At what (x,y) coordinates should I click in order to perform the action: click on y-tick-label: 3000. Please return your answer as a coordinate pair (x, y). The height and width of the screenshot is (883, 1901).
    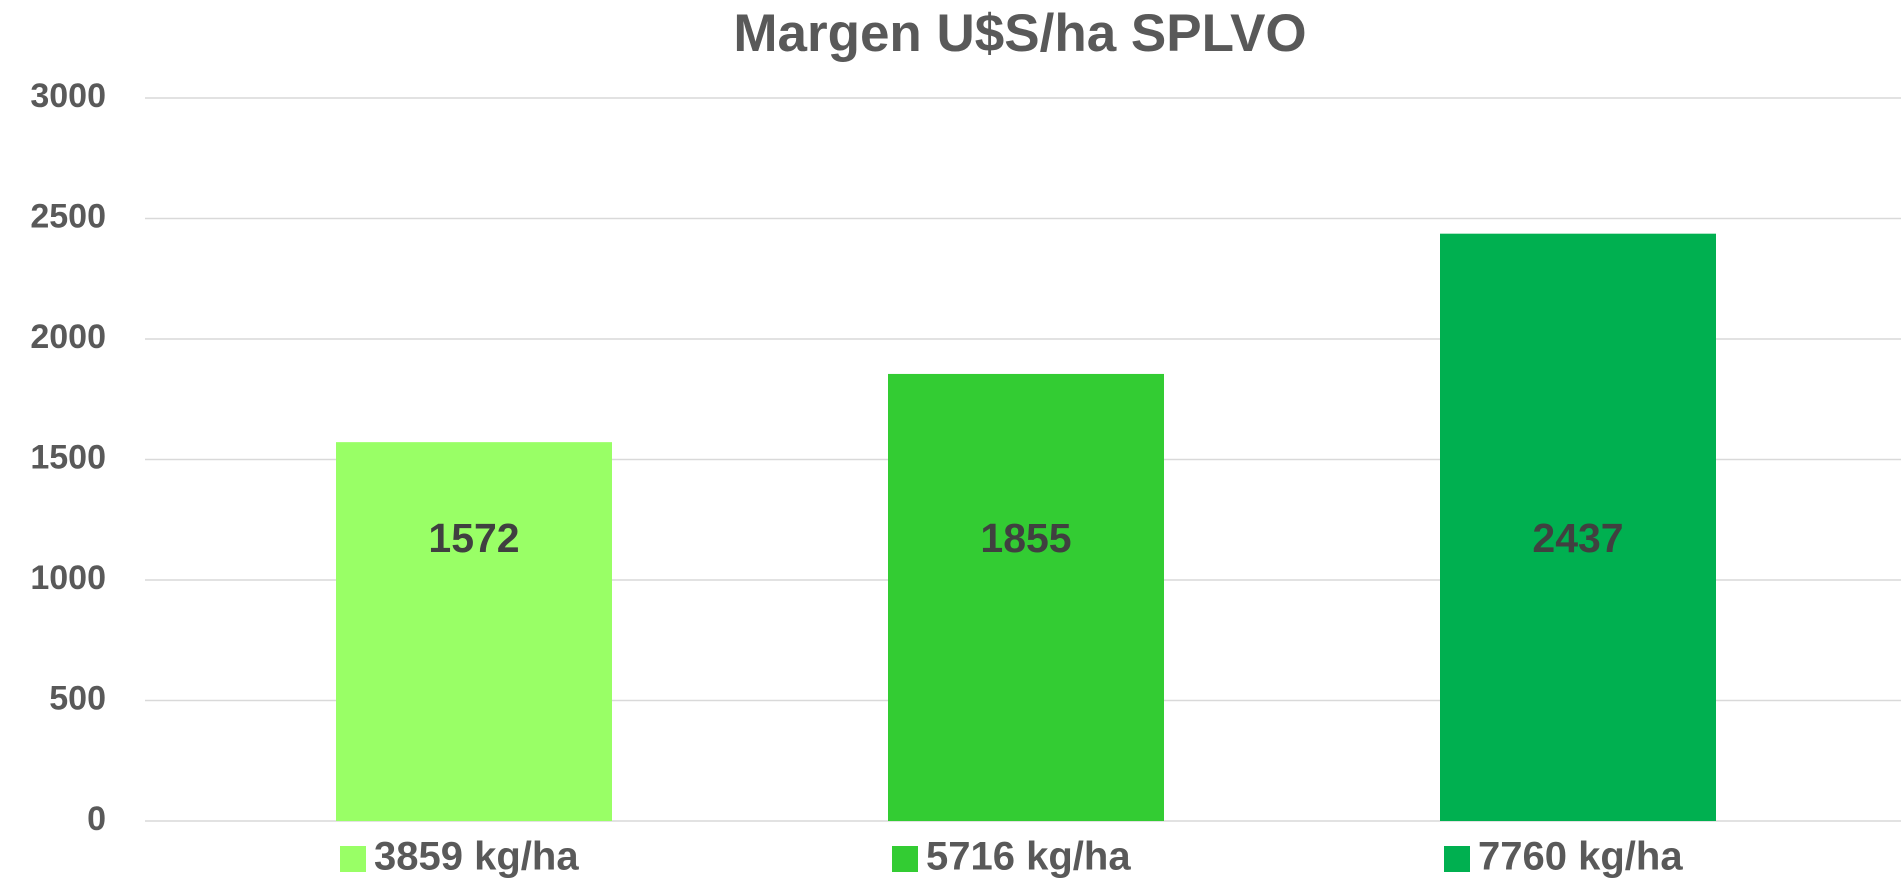
    Looking at the image, I should click on (68, 96).